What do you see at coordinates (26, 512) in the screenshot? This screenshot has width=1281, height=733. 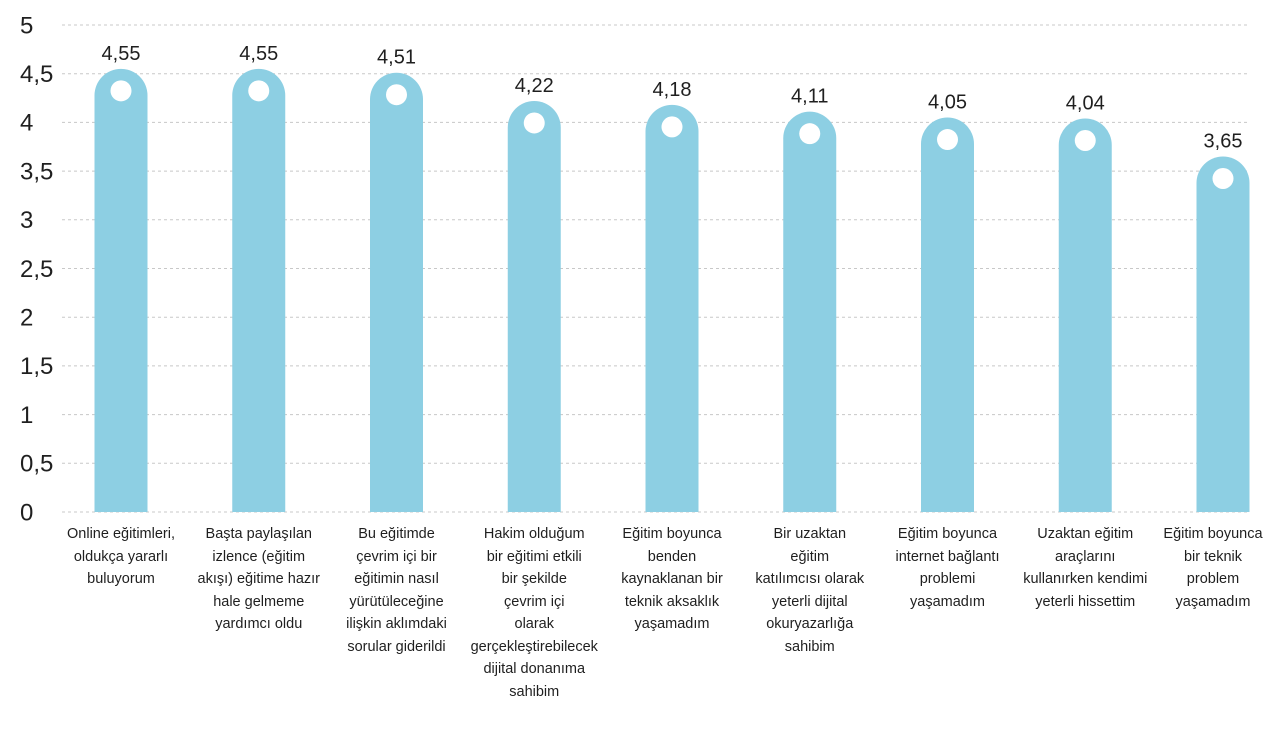 I see `y-tick-label: 0` at bounding box center [26, 512].